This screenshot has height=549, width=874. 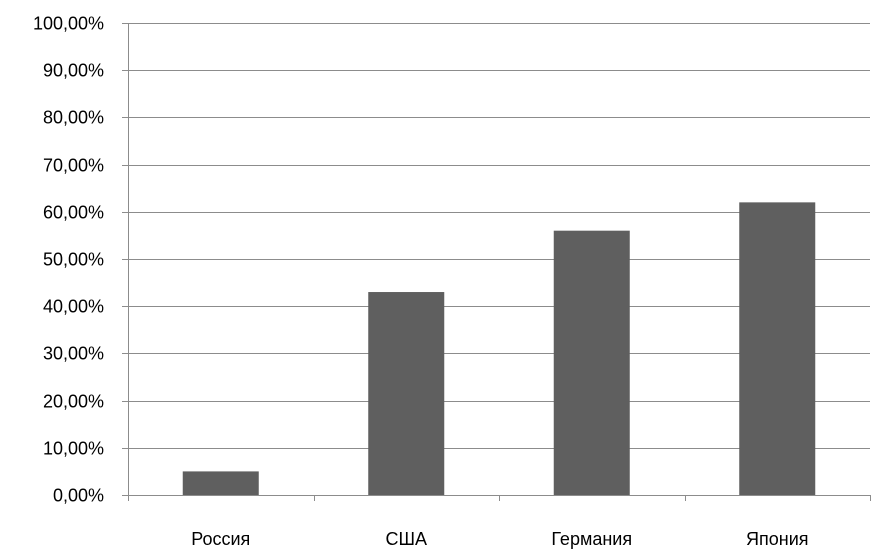 What do you see at coordinates (591, 539) in the screenshot?
I see `x-tick-label: Германия` at bounding box center [591, 539].